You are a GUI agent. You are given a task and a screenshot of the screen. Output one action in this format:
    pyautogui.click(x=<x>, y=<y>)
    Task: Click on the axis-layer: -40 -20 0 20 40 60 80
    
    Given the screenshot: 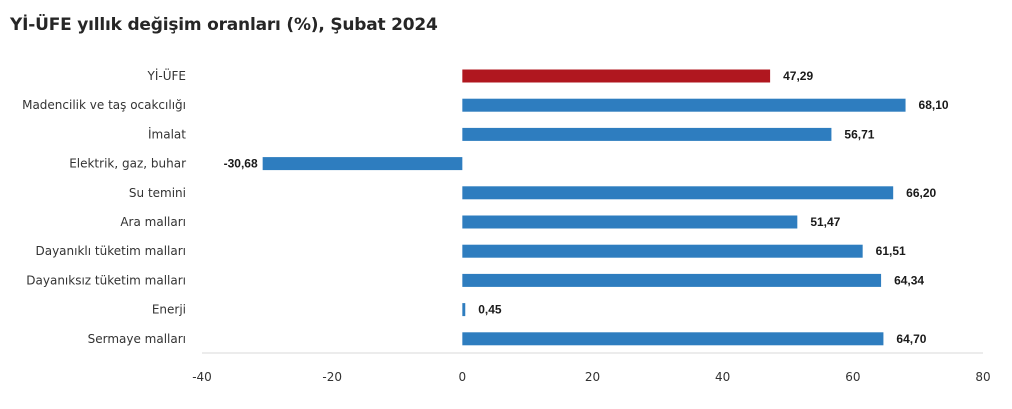 What is the action you would take?
    pyautogui.click(x=591, y=368)
    